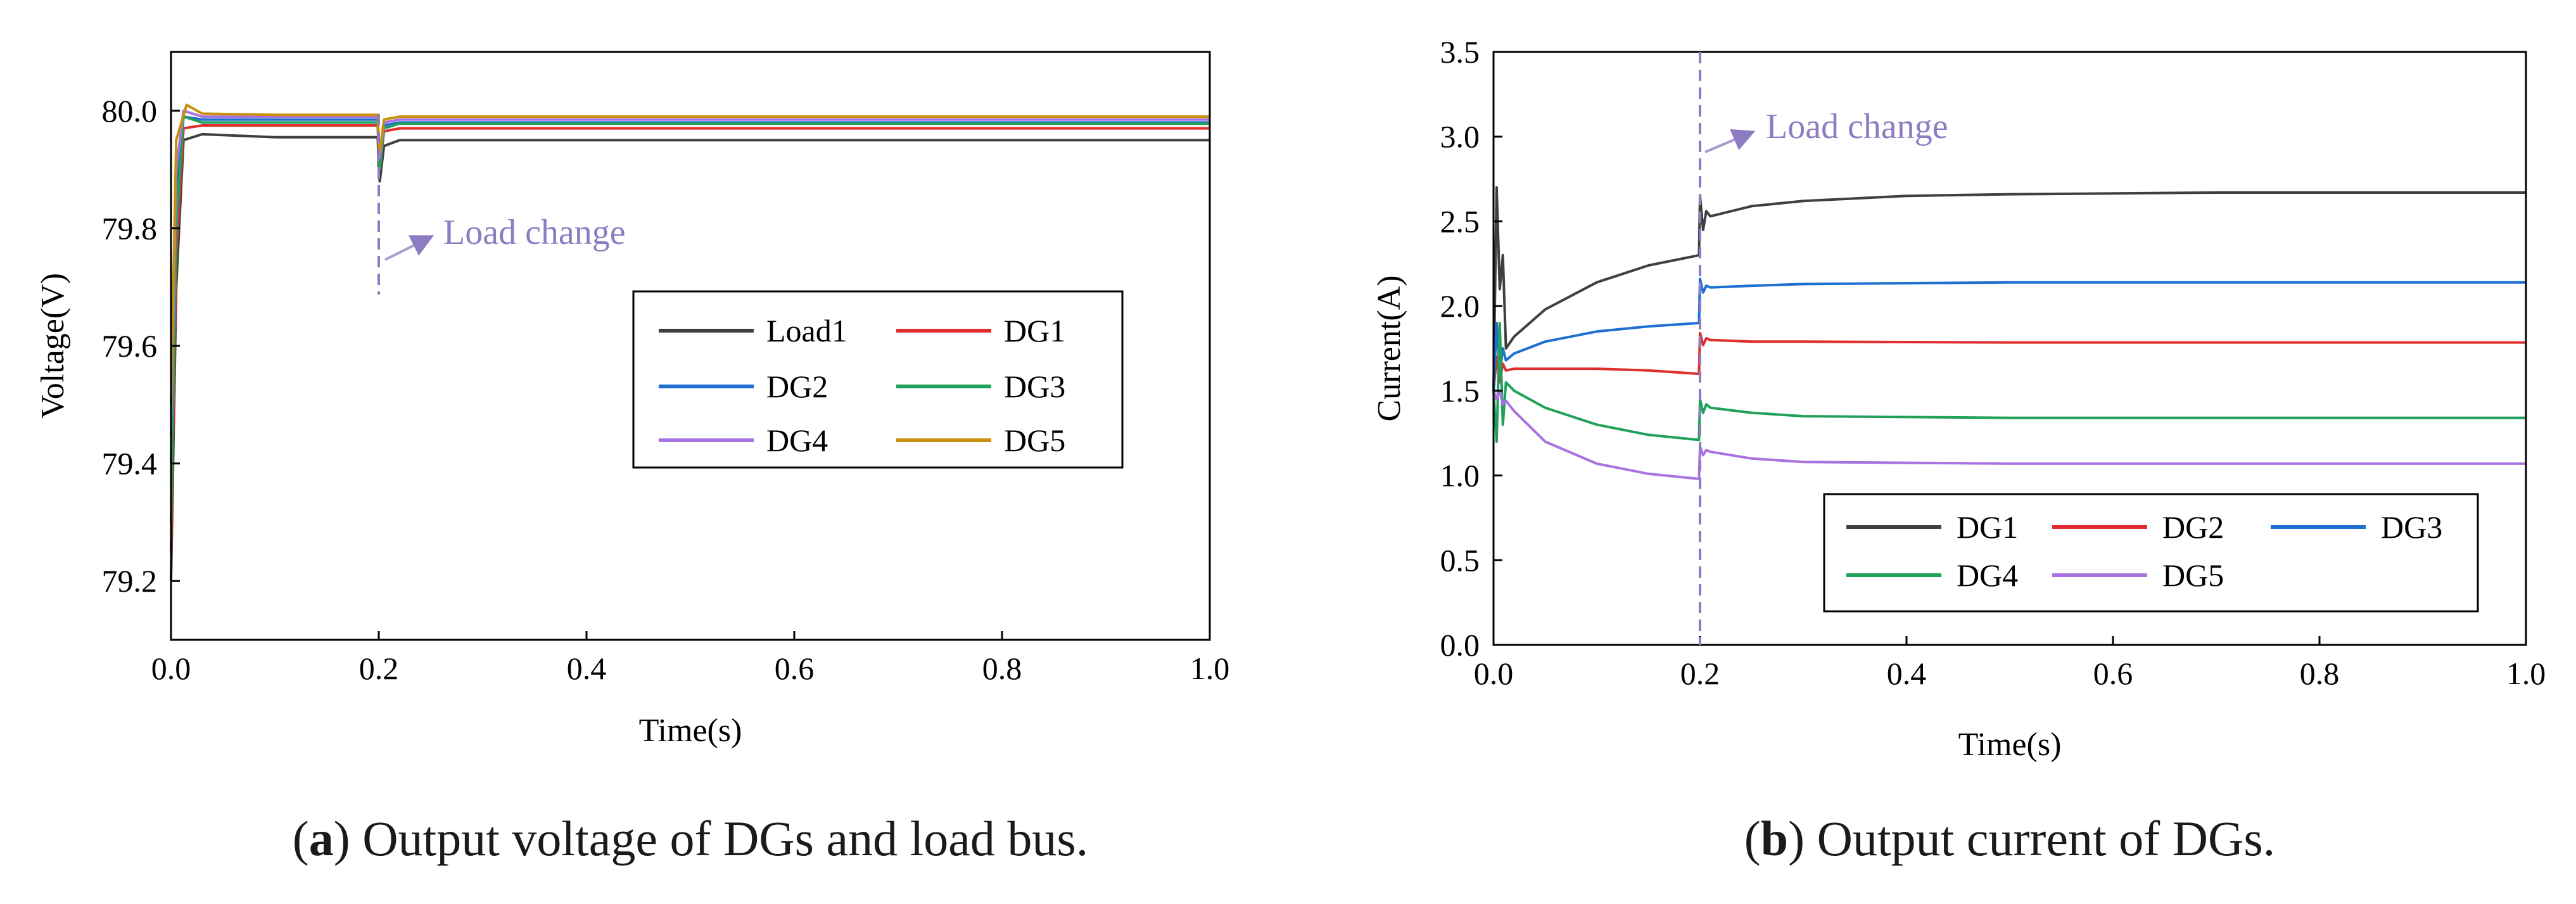  I want to click on current-load-change-label: Load change, so click(1857, 126).